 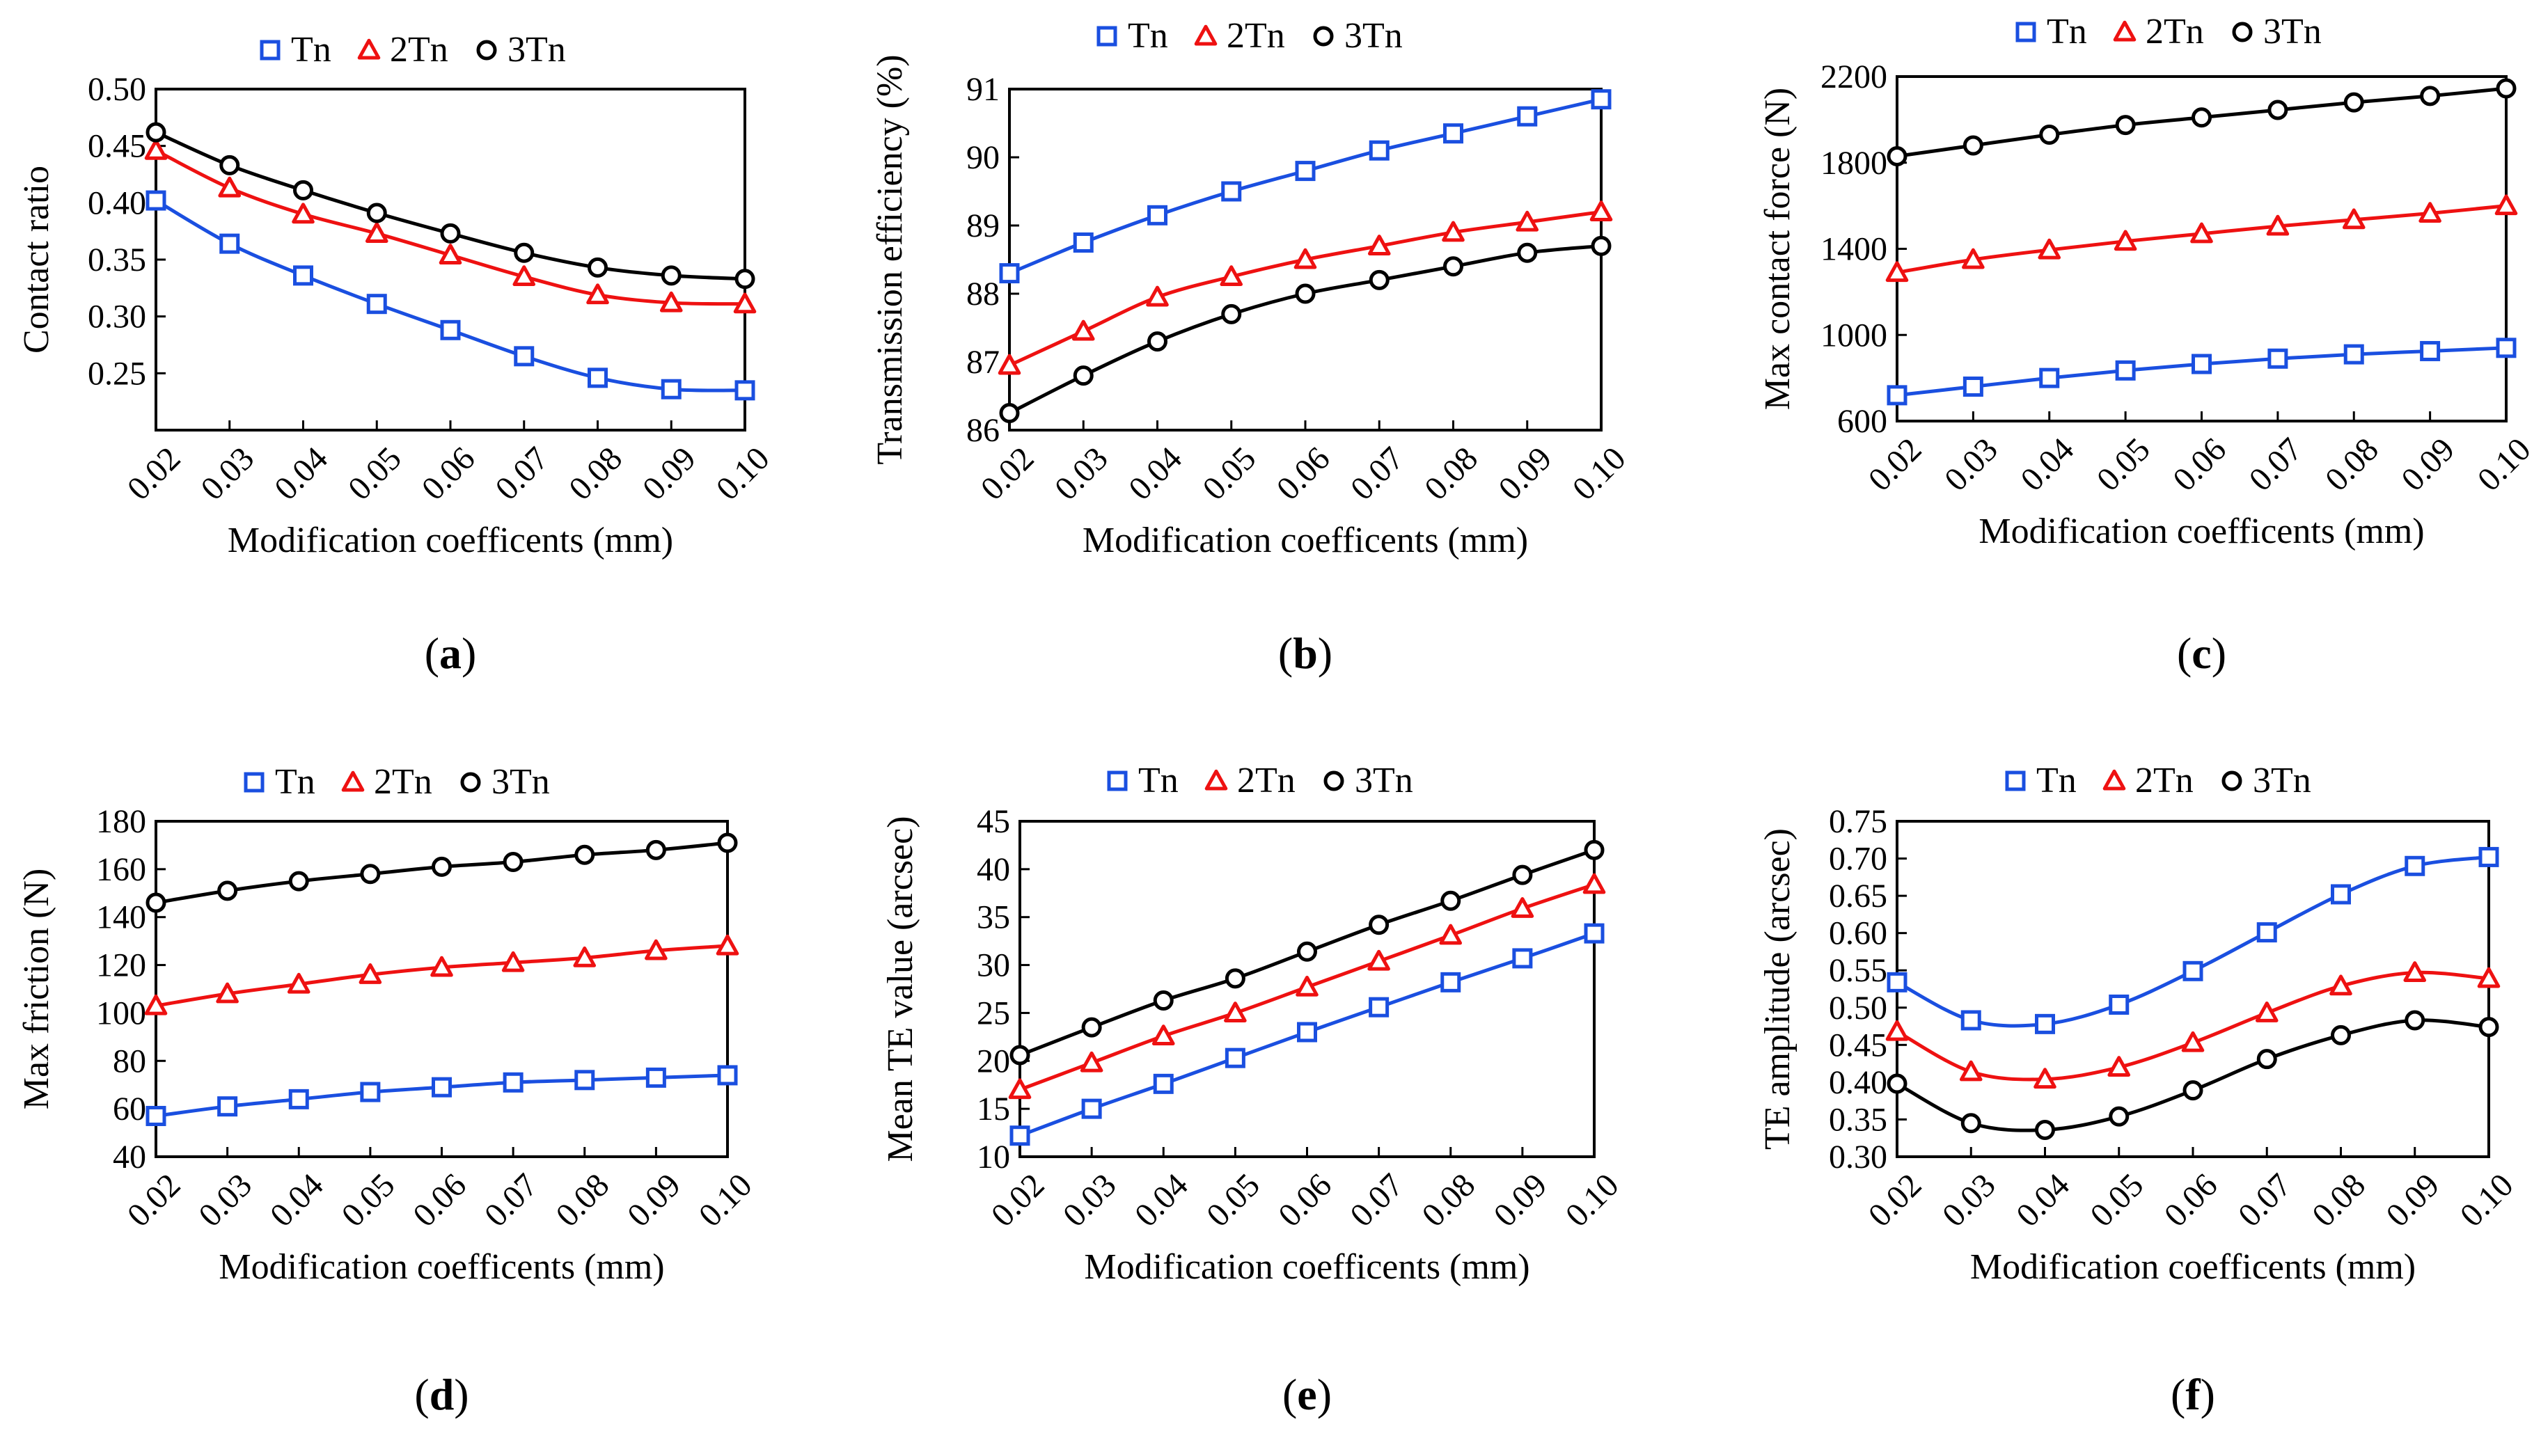 I want to click on panel-caption: (a), so click(x=451, y=653).